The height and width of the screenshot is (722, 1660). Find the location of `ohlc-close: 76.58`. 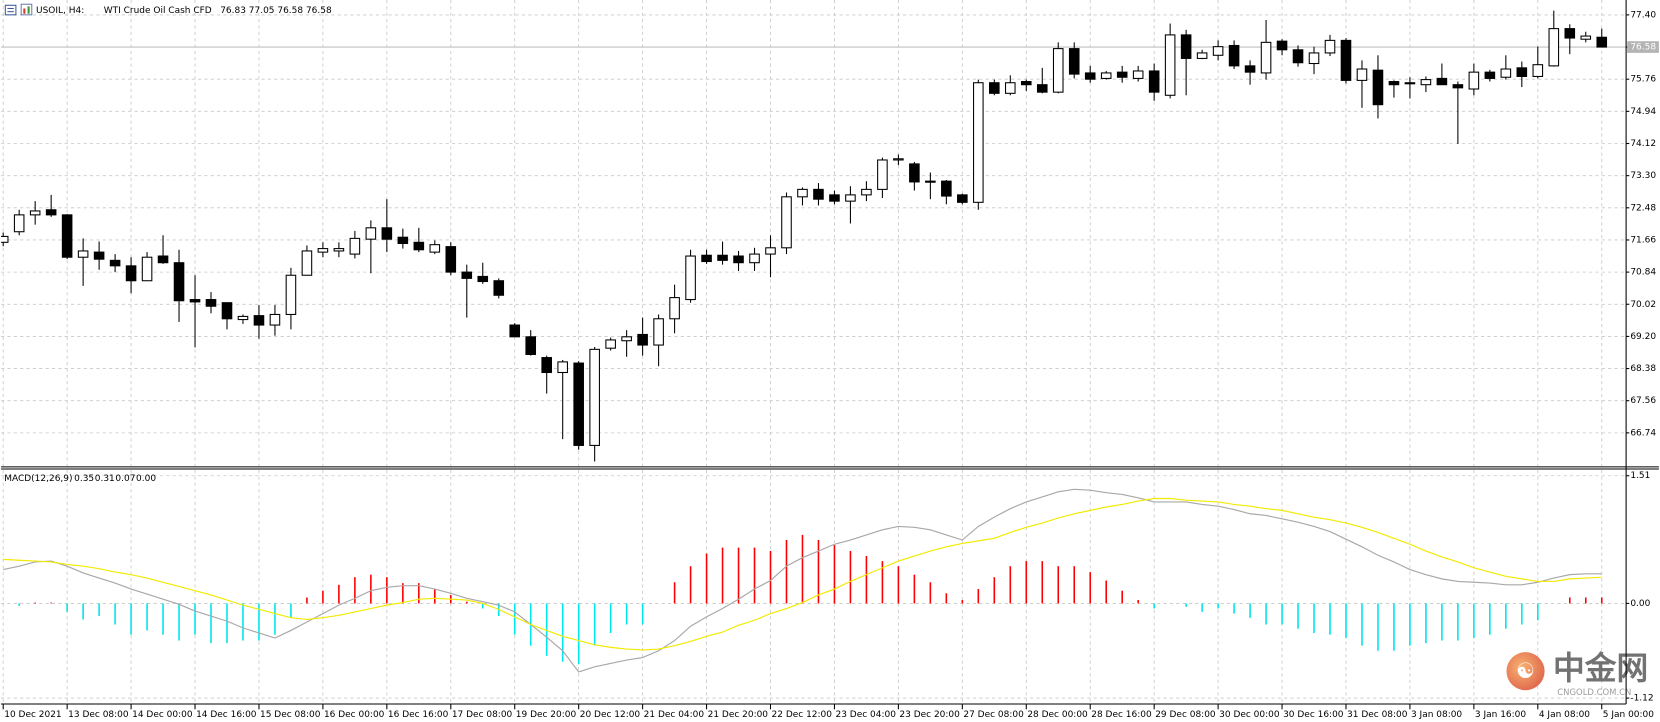

ohlc-close: 76.58 is located at coordinates (319, 11).